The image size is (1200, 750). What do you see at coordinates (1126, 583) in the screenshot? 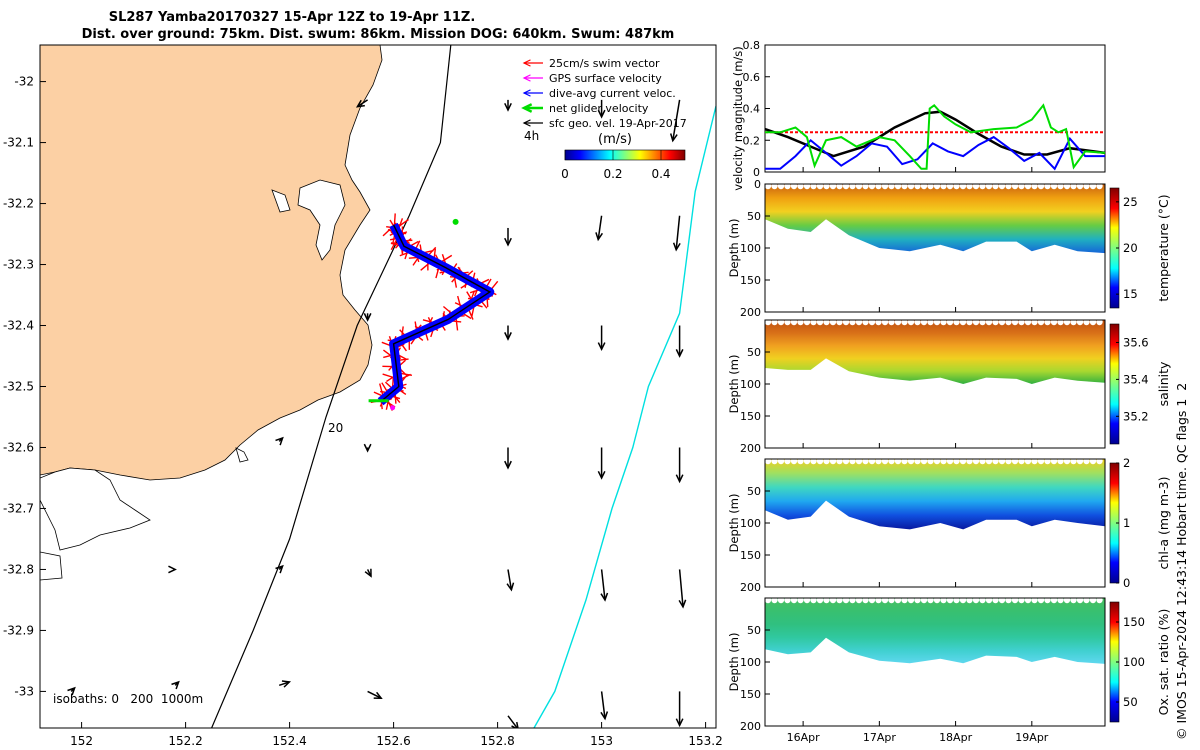
I see `cb-tick-label: 0` at bounding box center [1126, 583].